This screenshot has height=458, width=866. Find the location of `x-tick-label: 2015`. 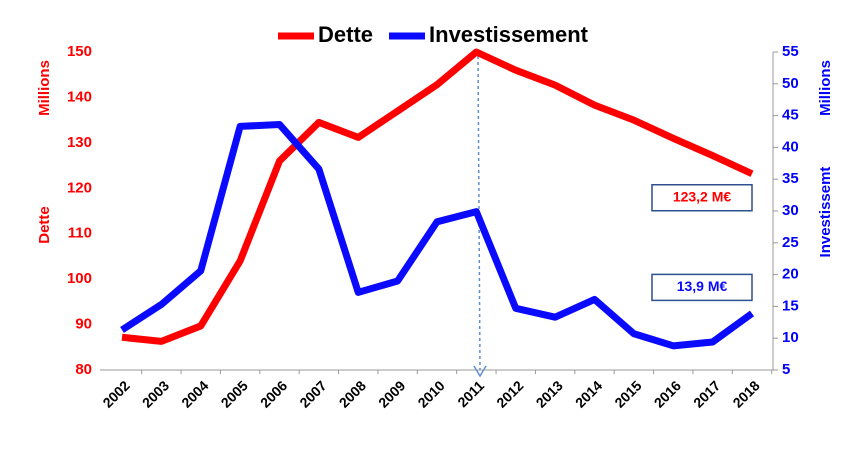

x-tick-label: 2015 is located at coordinates (627, 393).